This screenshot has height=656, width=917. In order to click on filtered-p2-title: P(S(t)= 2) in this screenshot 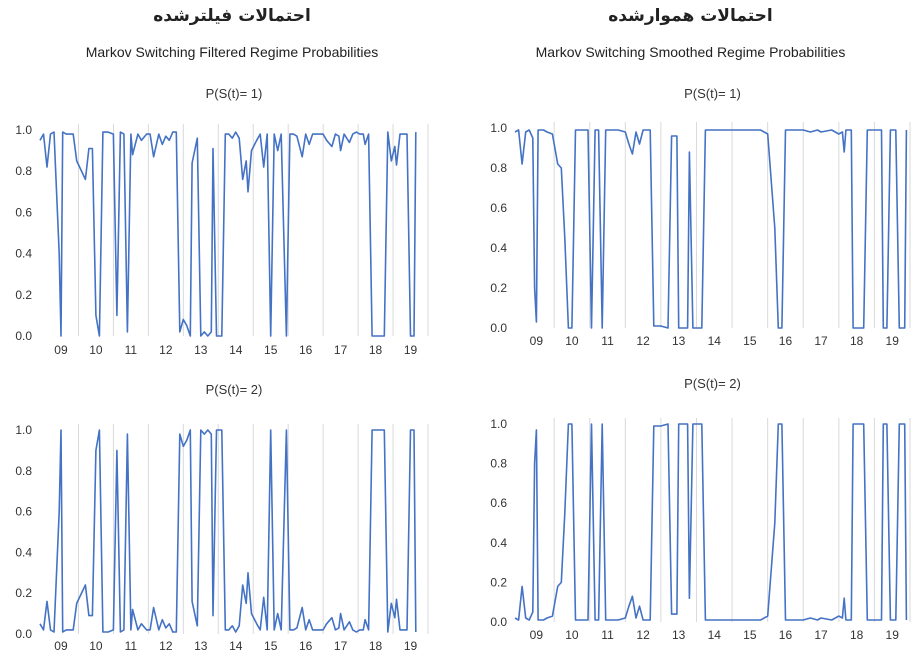, I will do `click(234, 389)`.